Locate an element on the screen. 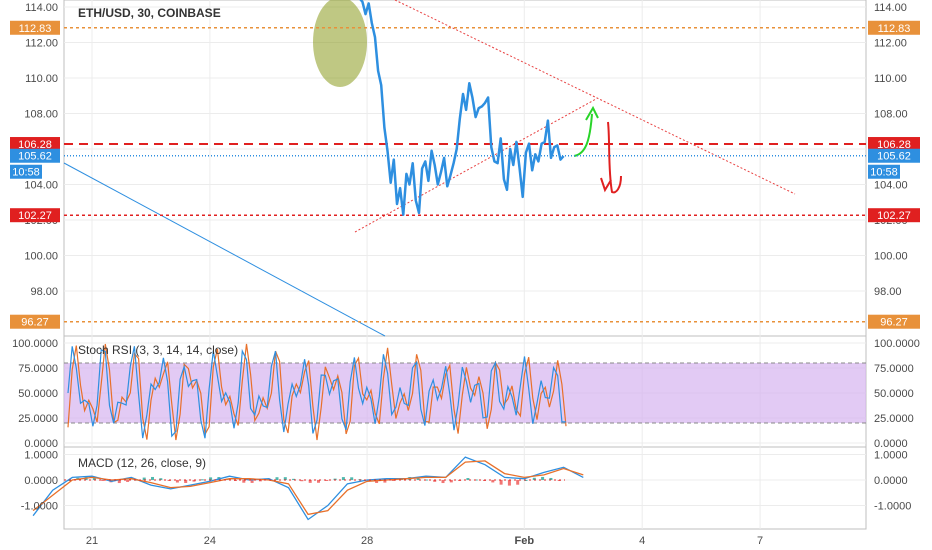 The width and height of the screenshot is (932, 550). stoch-tick-left: 25.0000 is located at coordinates (38, 419).